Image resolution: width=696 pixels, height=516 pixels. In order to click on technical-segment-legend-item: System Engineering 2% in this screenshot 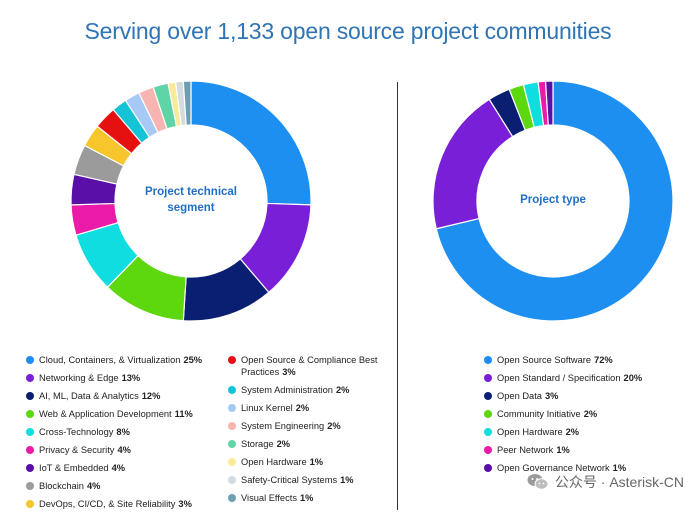, I will do `click(308, 429)`.